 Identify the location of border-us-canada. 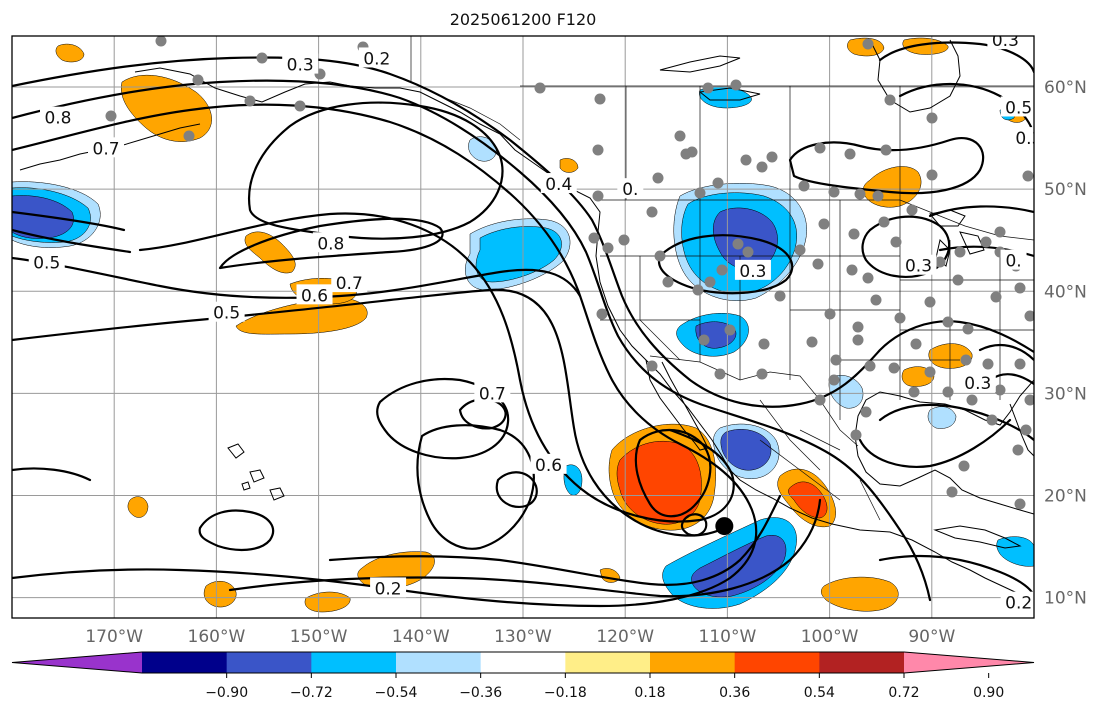
(816, 220).